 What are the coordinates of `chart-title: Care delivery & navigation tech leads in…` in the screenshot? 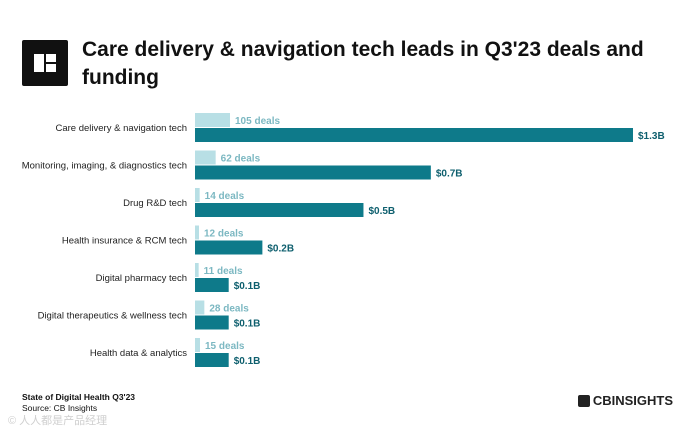 It's located at (363, 63).